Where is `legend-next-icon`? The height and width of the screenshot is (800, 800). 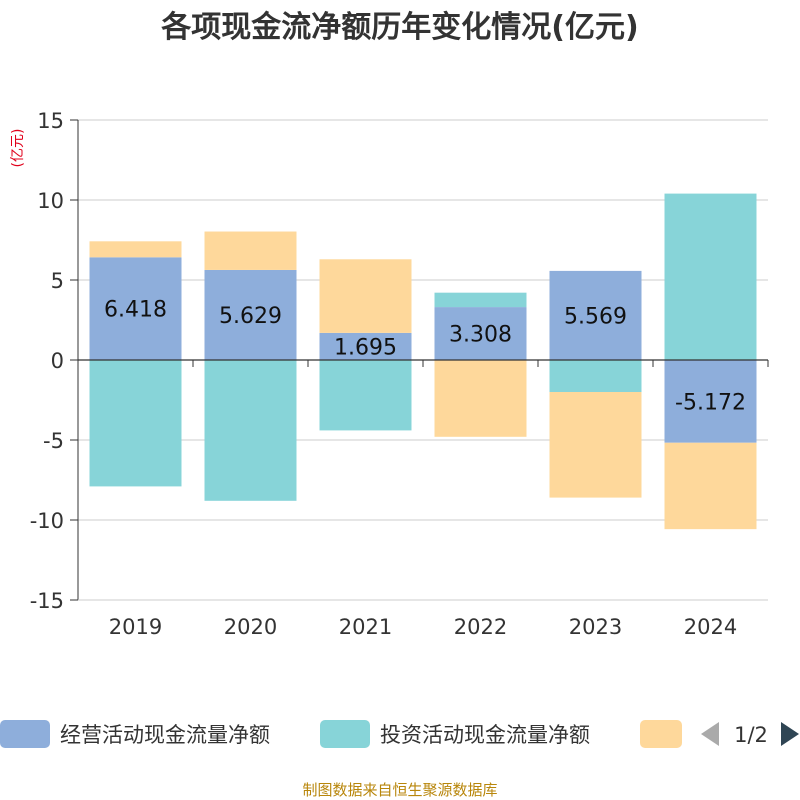
legend-next-icon is located at coordinates (790, 734).